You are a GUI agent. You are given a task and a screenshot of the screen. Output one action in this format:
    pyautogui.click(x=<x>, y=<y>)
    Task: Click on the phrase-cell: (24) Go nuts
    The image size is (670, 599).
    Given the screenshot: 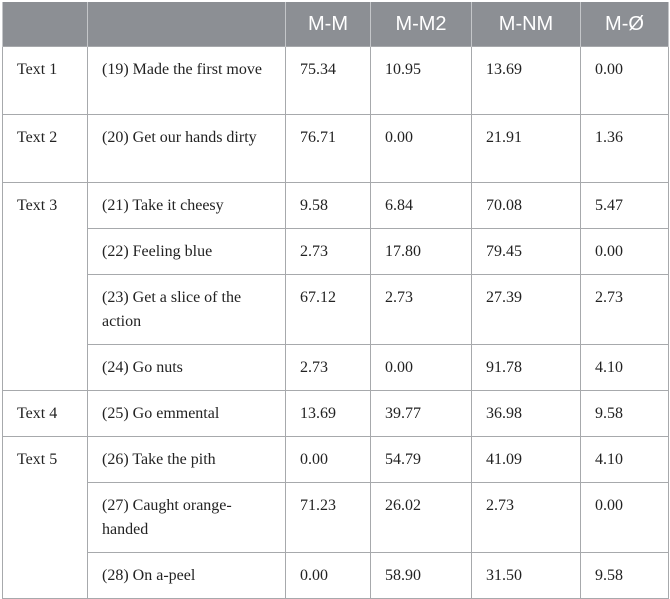 What is the action you would take?
    pyautogui.click(x=186, y=367)
    